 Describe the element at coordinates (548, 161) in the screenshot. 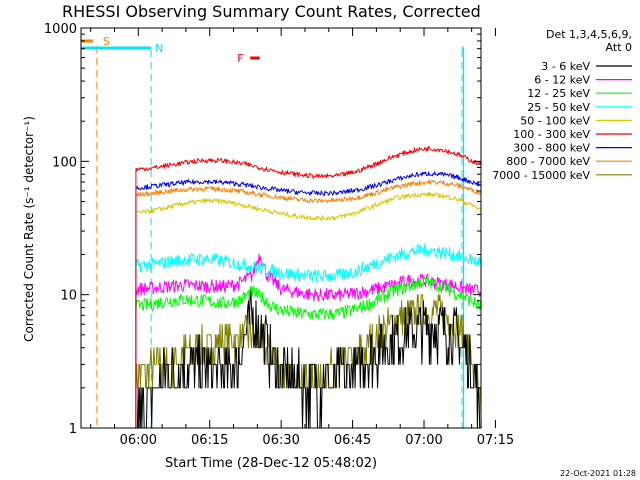

I see `legend-entry-label: 800 - 7000 keV` at that location.